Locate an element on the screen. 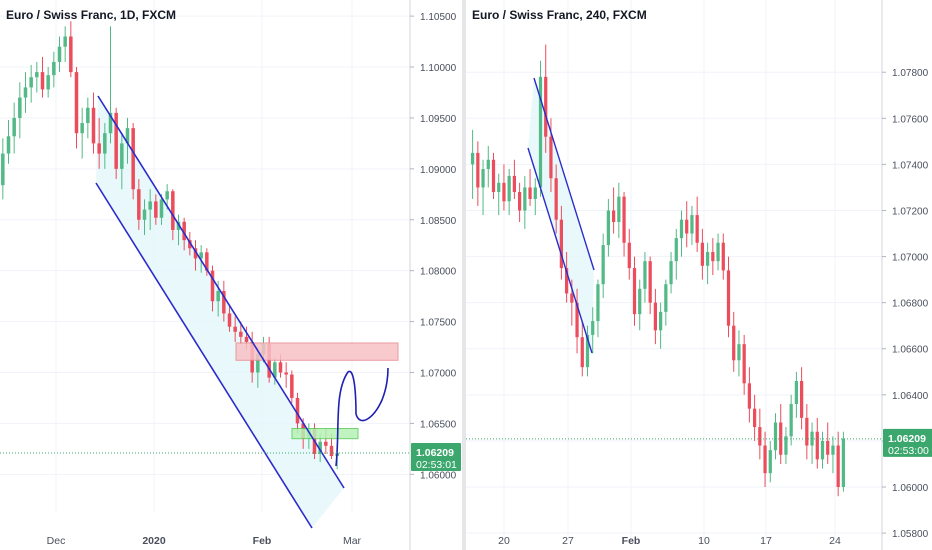 The height and width of the screenshot is (550, 932). x-tick-label: Mar is located at coordinates (352, 541).